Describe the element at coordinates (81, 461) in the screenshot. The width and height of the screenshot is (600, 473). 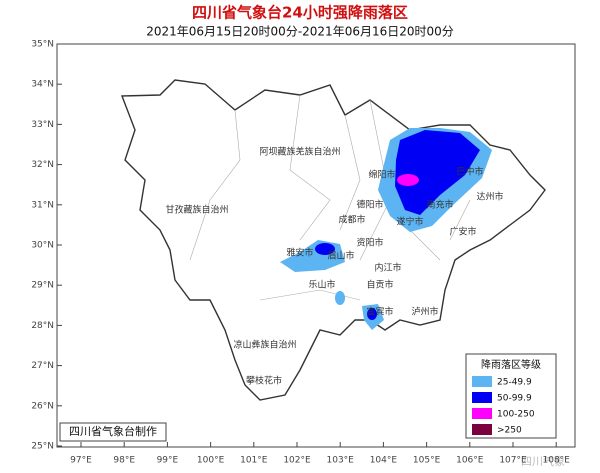
I see `longitude-label: 97°E` at that location.